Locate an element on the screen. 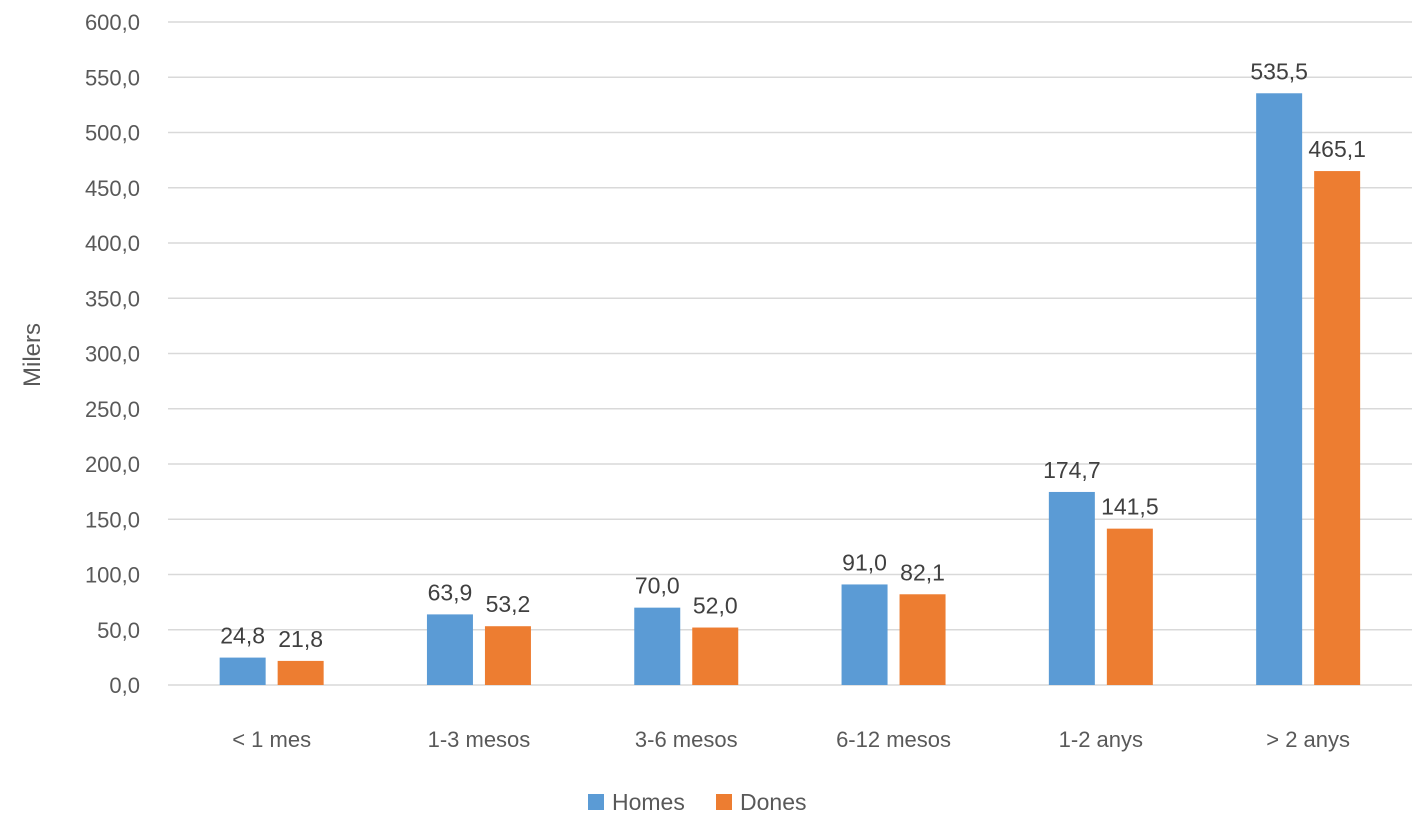 This screenshot has width=1412, height=824. data-label-homes-4: 174,7 is located at coordinates (1072, 470).